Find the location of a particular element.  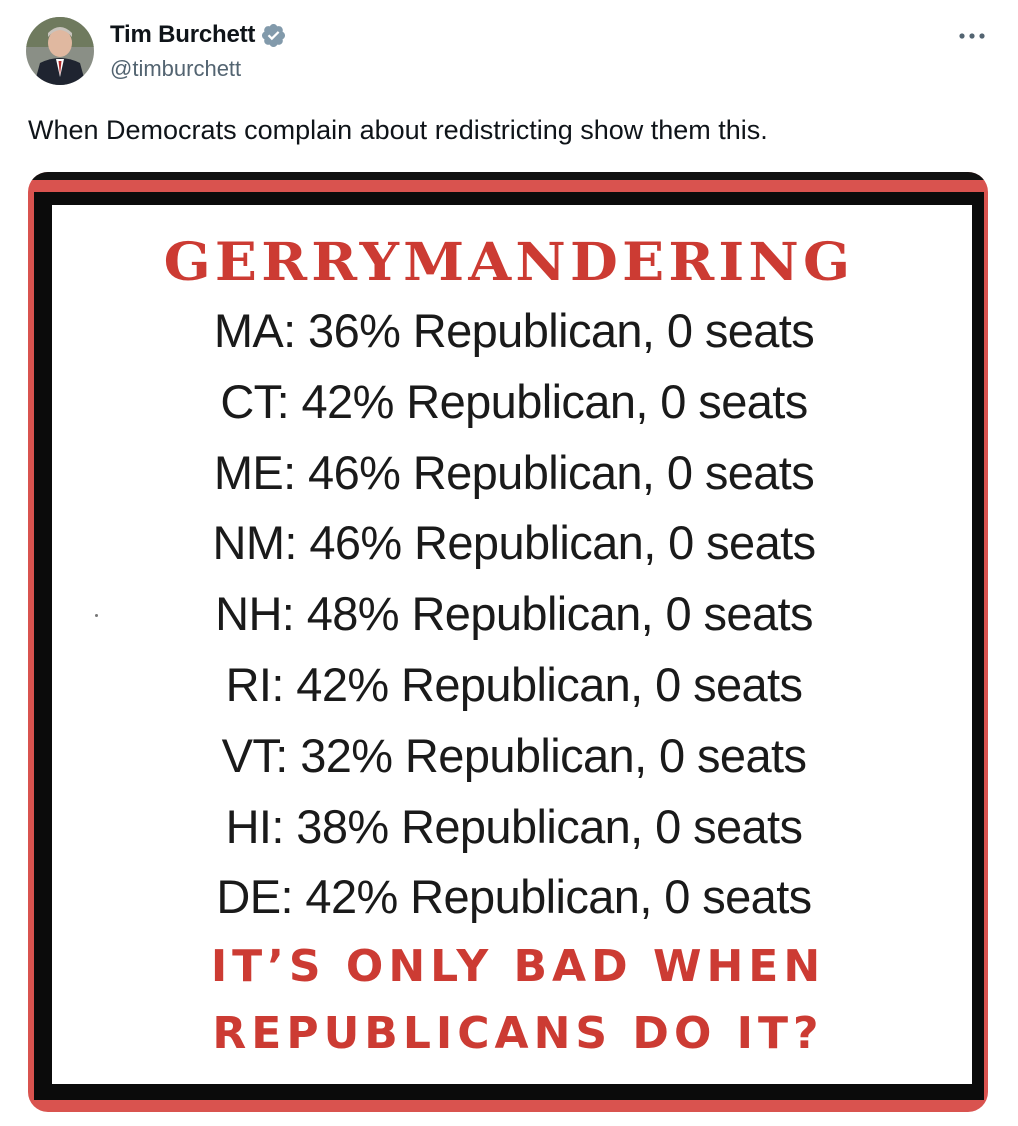

more-options-button is located at coordinates (972, 36).